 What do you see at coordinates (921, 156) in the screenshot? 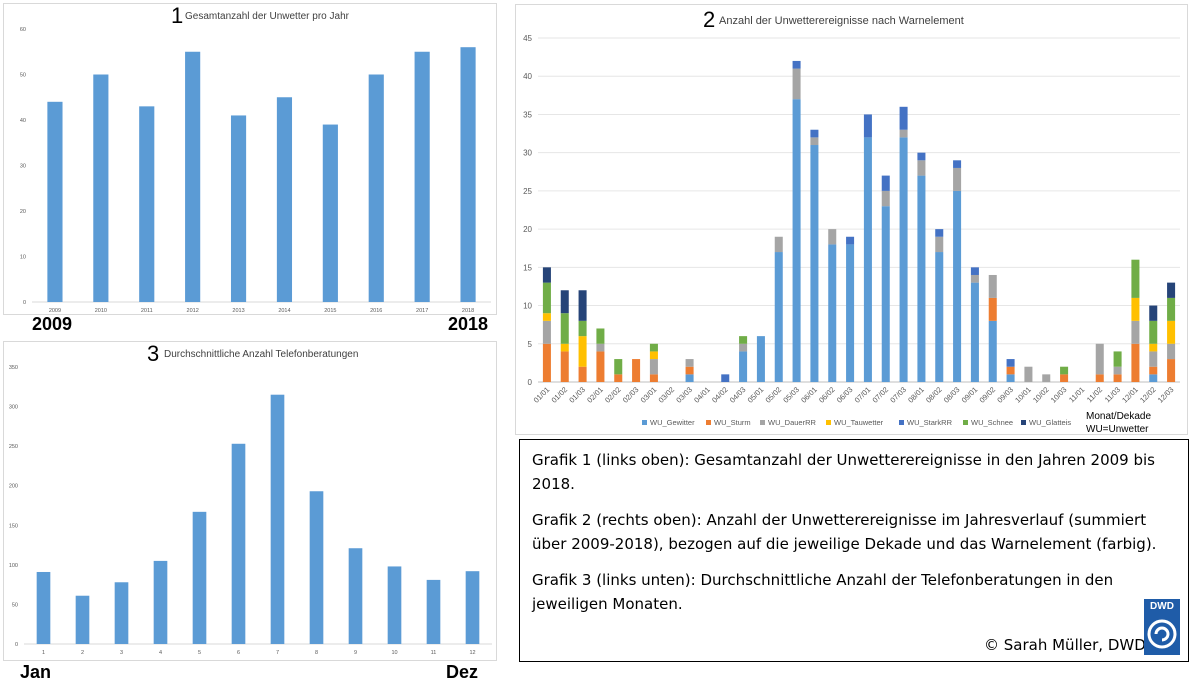
I see `chart2-bar-21-s4` at bounding box center [921, 156].